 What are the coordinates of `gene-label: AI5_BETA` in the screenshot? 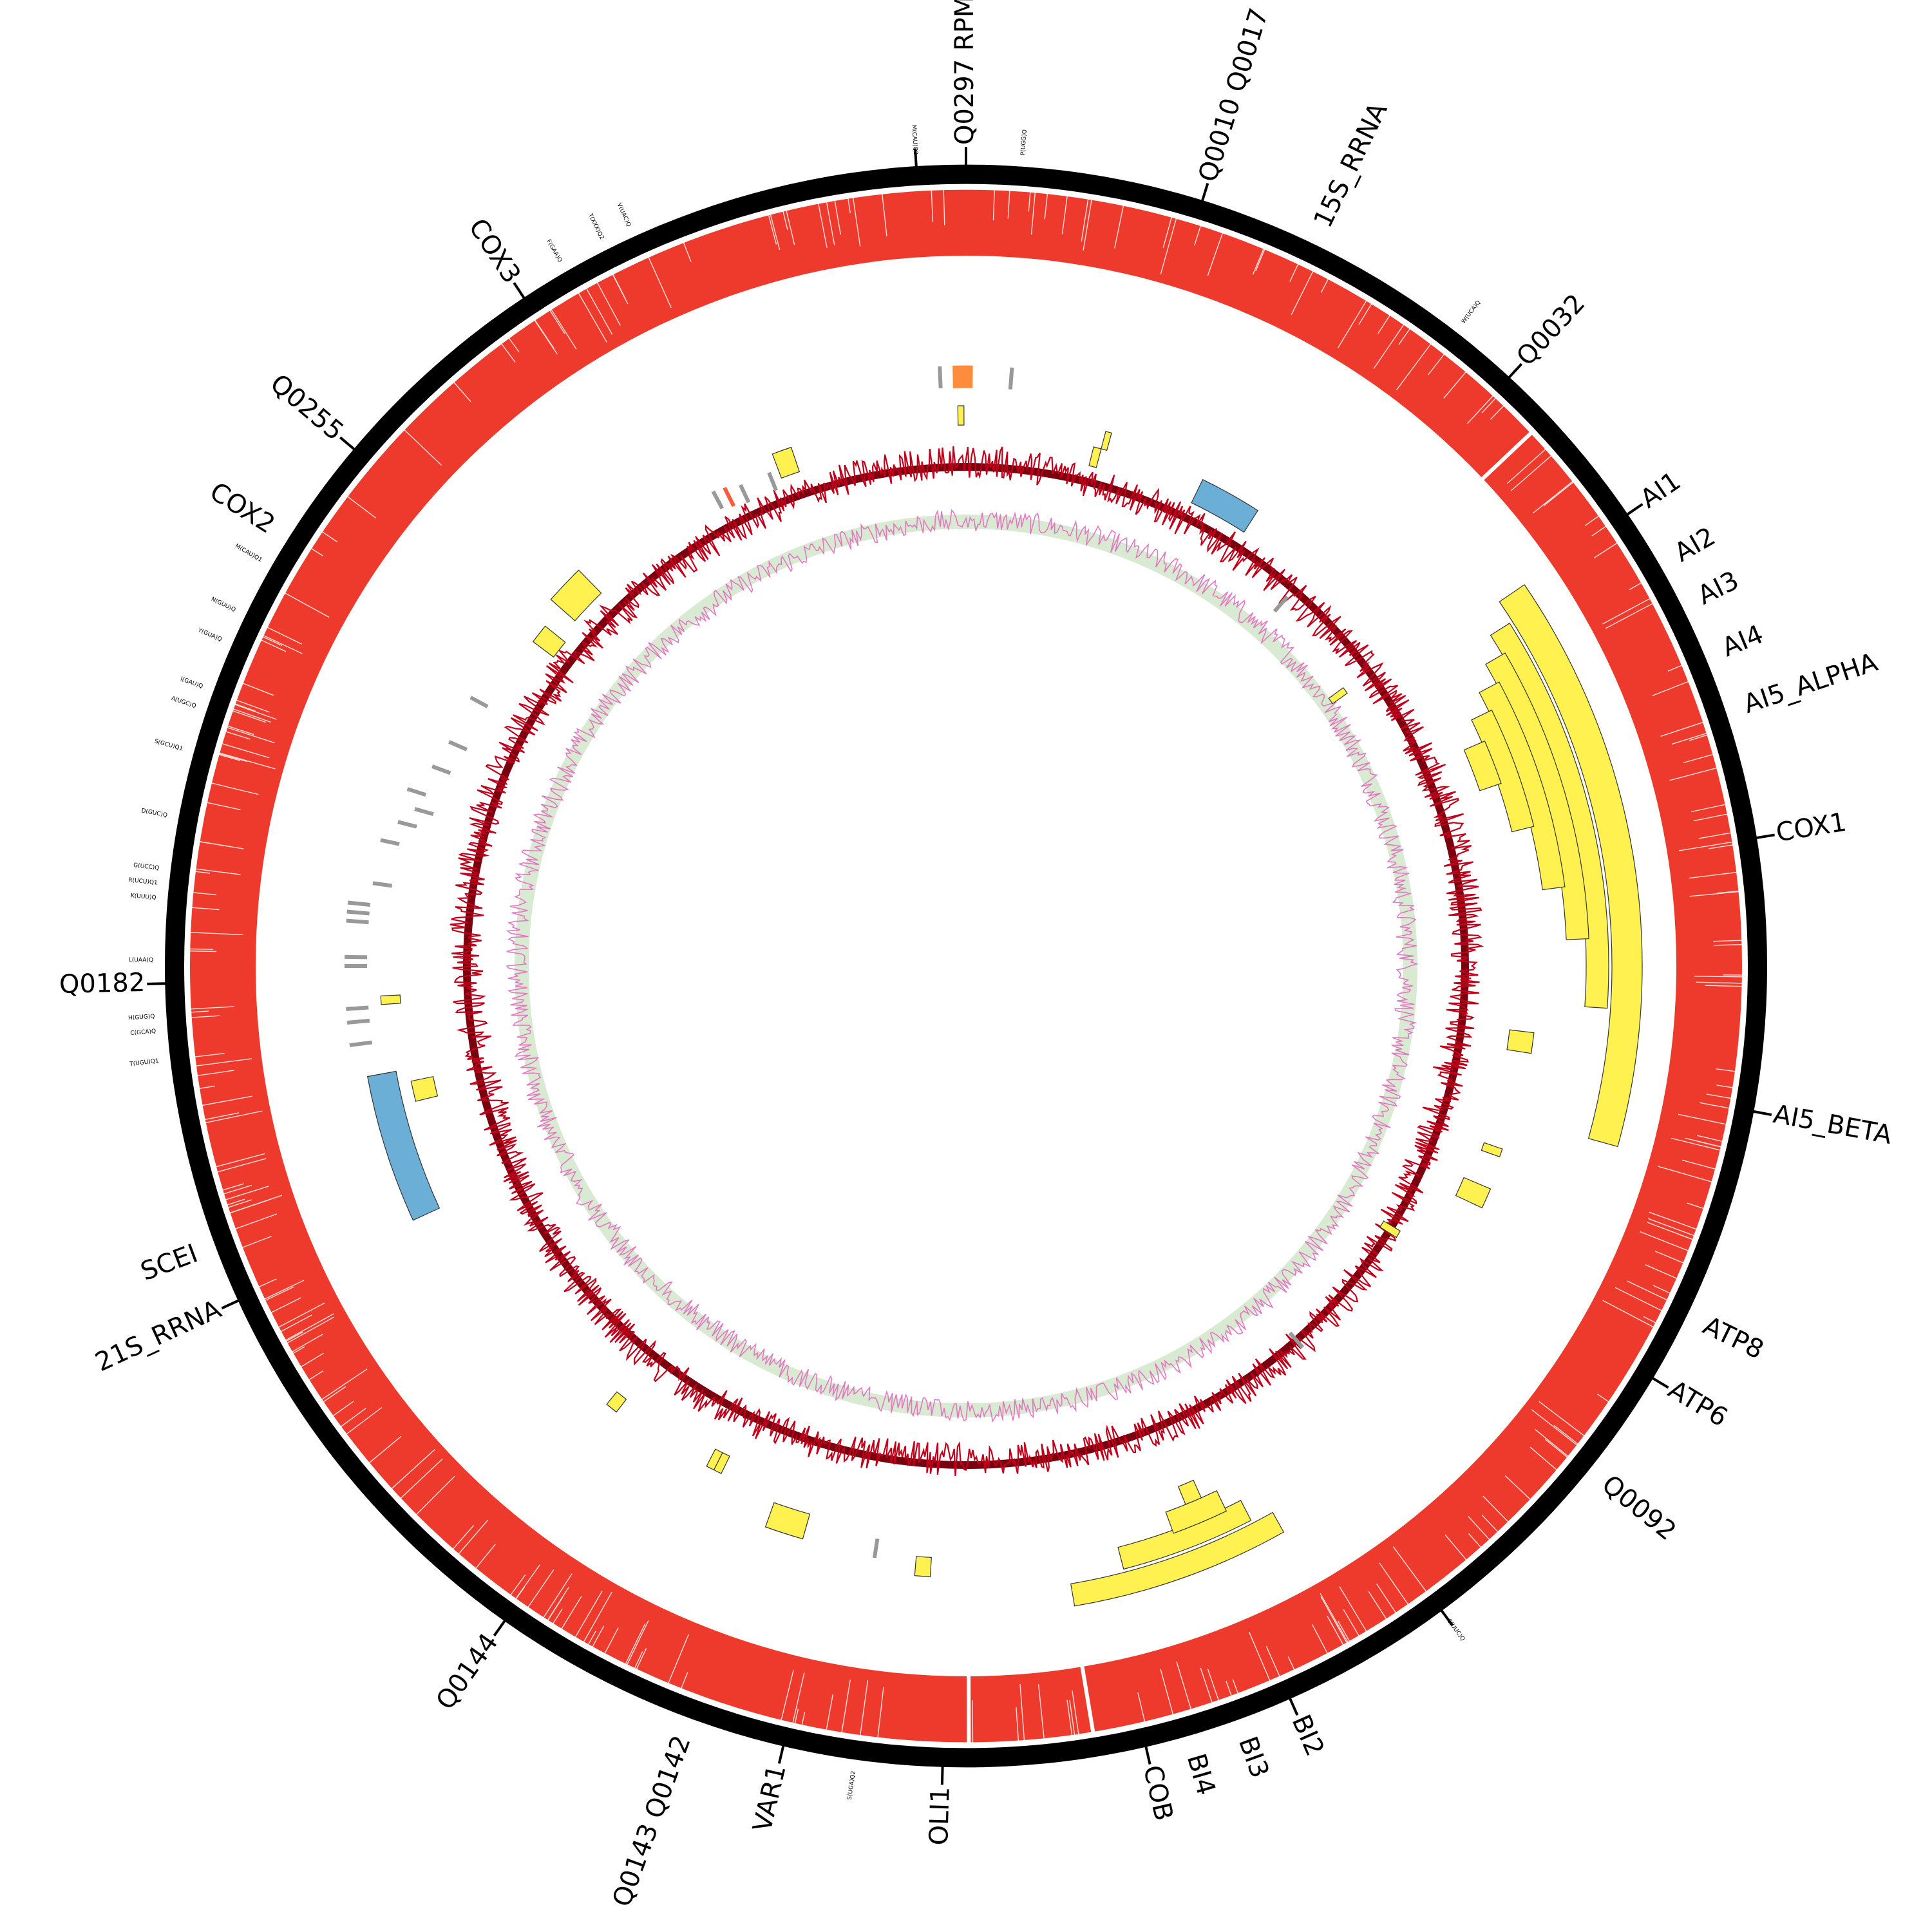 It's located at (1833, 1125).